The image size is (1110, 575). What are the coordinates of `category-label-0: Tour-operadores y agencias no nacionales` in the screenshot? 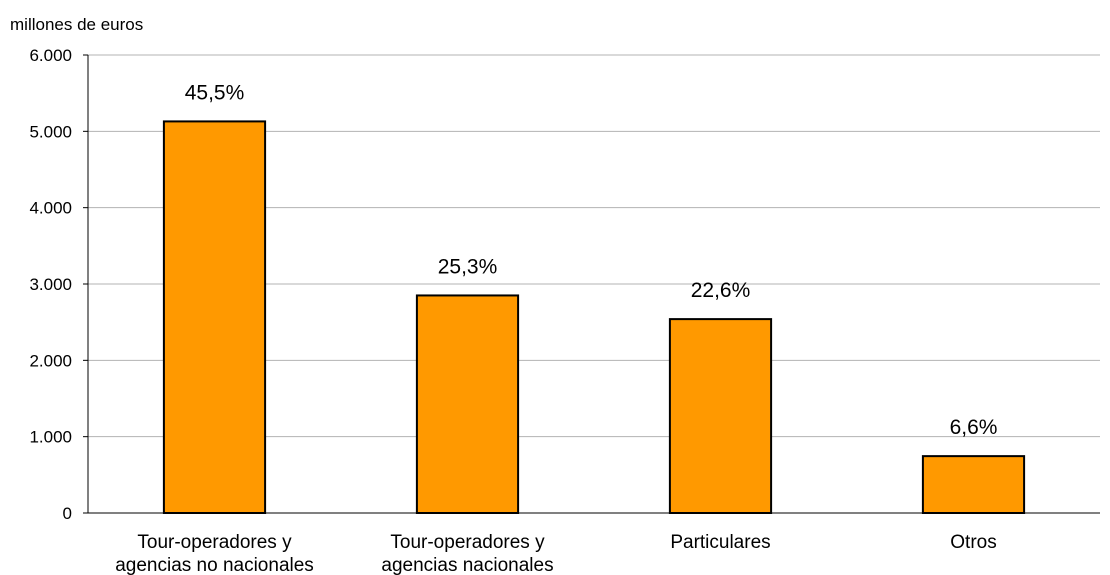 It's located at (214, 553).